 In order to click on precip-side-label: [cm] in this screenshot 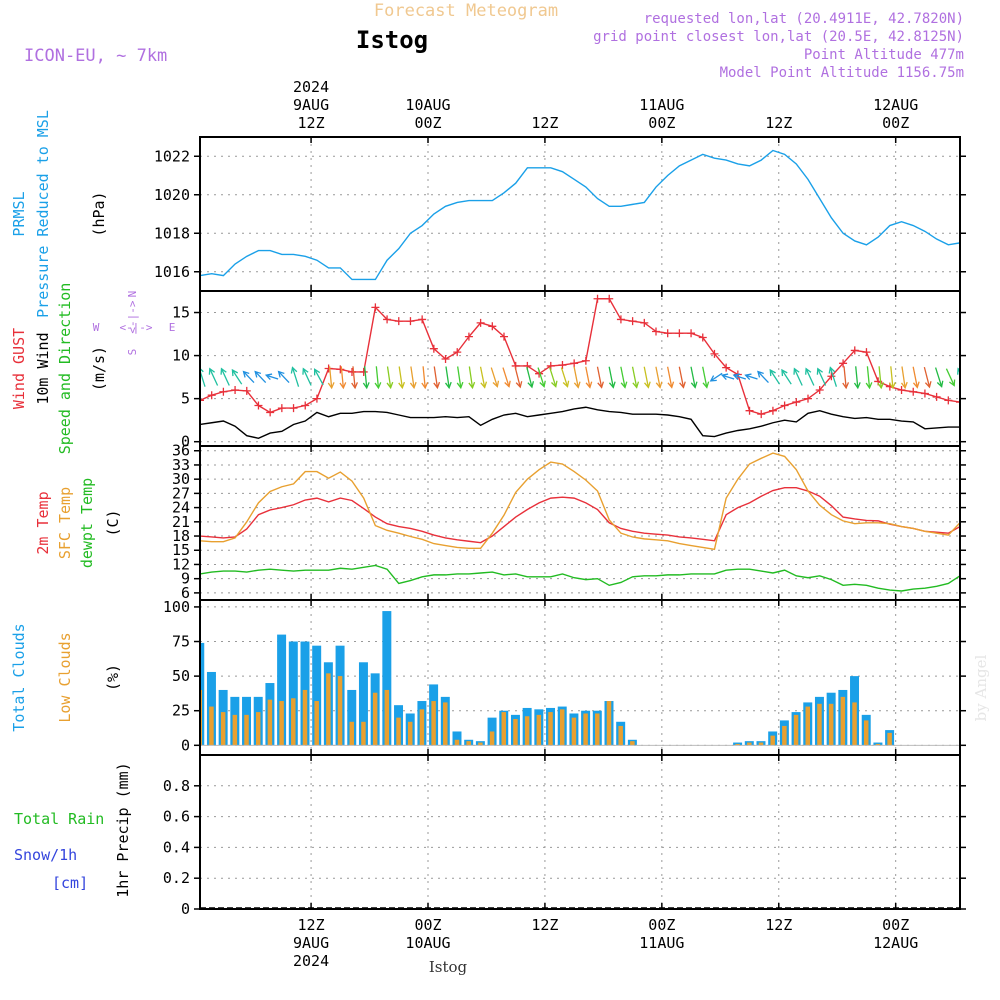, I will do `click(70, 883)`.